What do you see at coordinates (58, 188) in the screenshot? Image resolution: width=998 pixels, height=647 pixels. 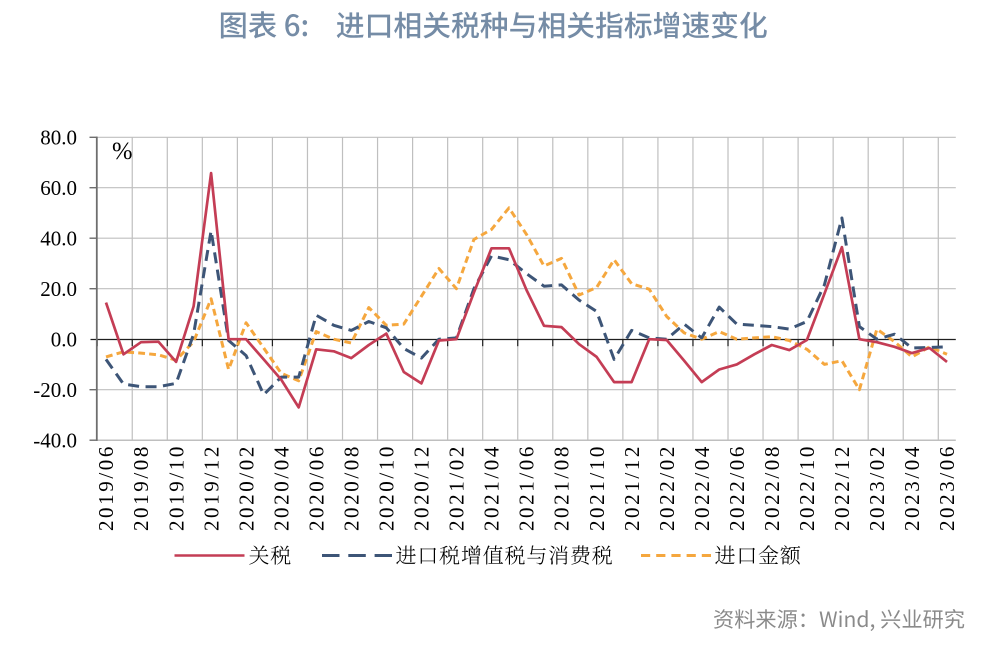 I see `svg-text: 60.0` at bounding box center [58, 188].